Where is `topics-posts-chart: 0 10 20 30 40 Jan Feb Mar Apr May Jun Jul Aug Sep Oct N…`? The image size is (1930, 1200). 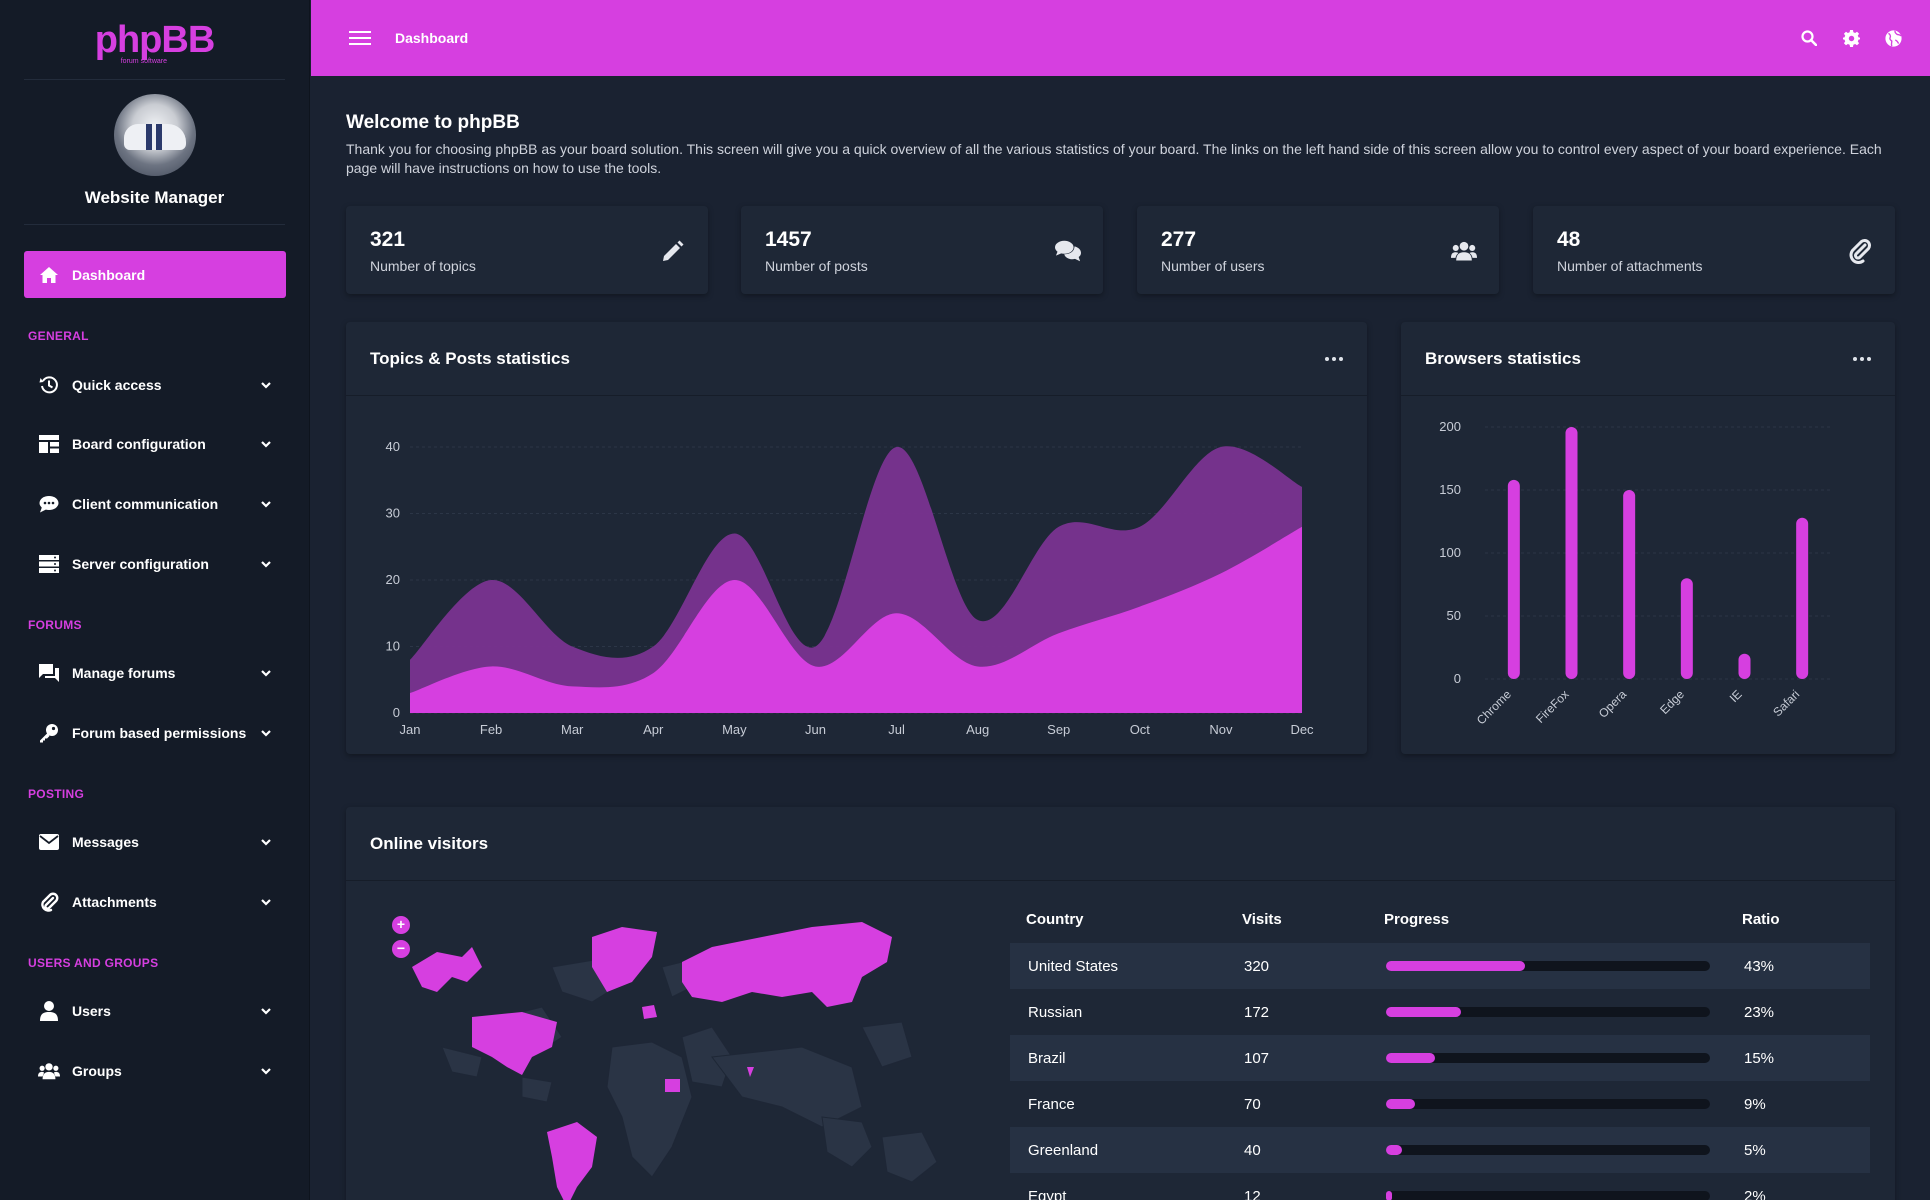
topics-posts-chart: 0 10 20 30 40 Jan Feb Mar Apr May Jun Jul Aug Sep Oct N… is located at coordinates (850, 588).